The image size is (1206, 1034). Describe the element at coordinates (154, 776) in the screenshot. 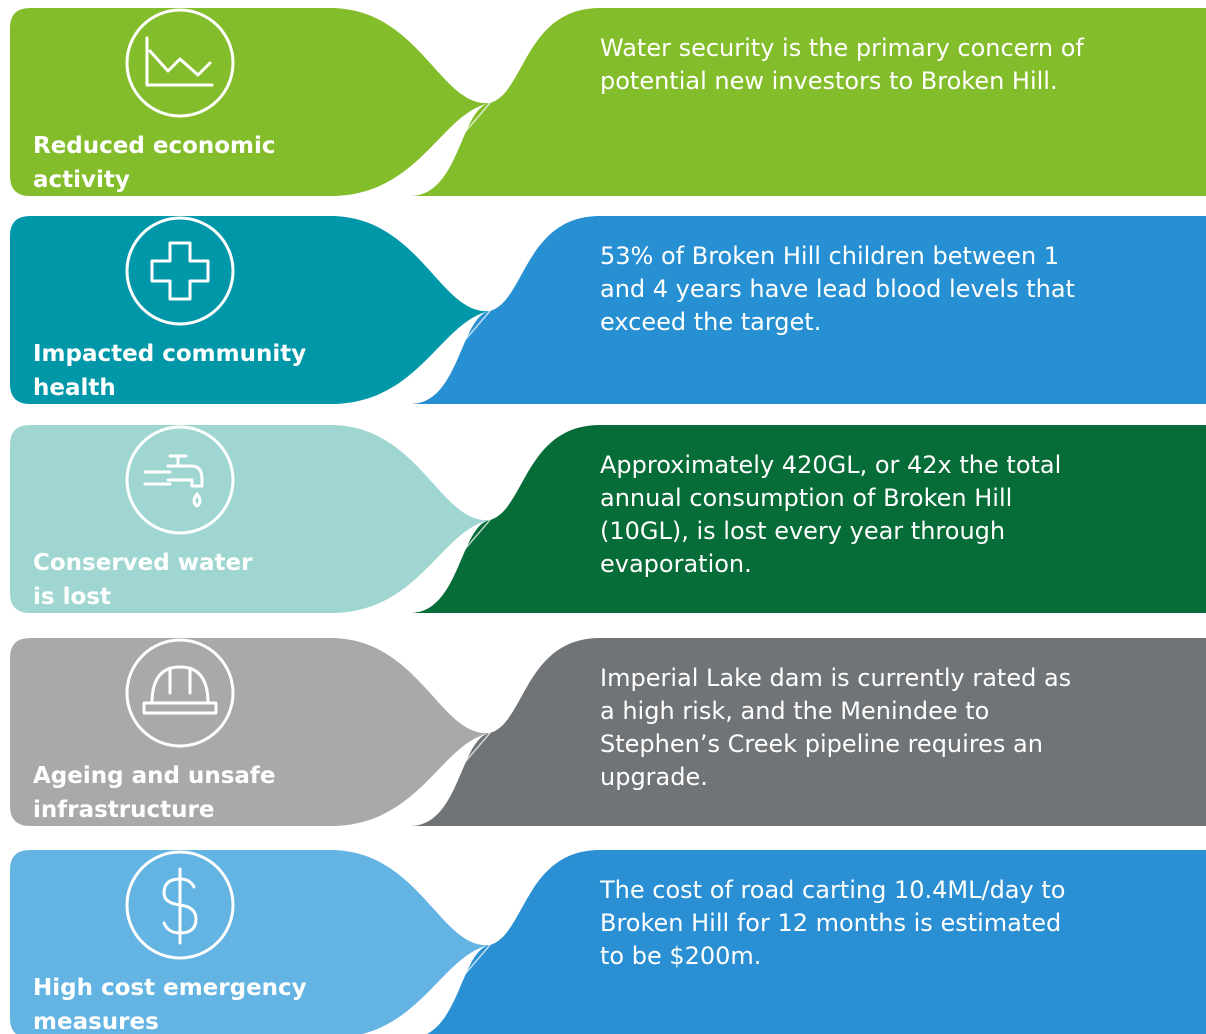

I see `row-label: Ageing and unsafe` at that location.